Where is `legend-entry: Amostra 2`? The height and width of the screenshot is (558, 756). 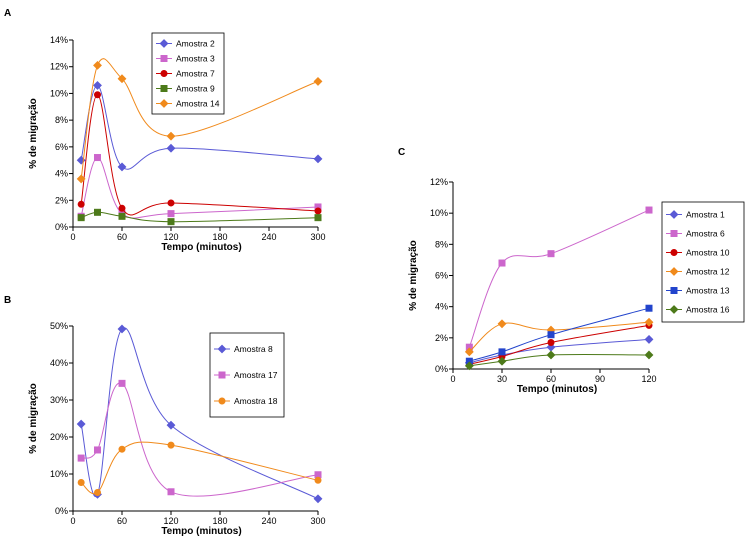
legend-entry: Amostra 2 is located at coordinates (185, 44).